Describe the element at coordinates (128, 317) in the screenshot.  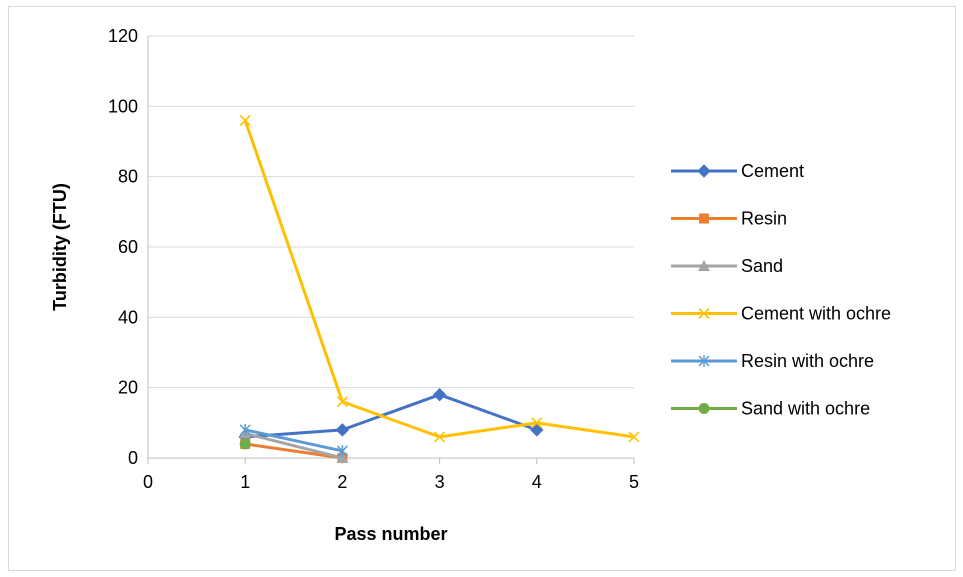
I see `y-tick-label: 40` at that location.